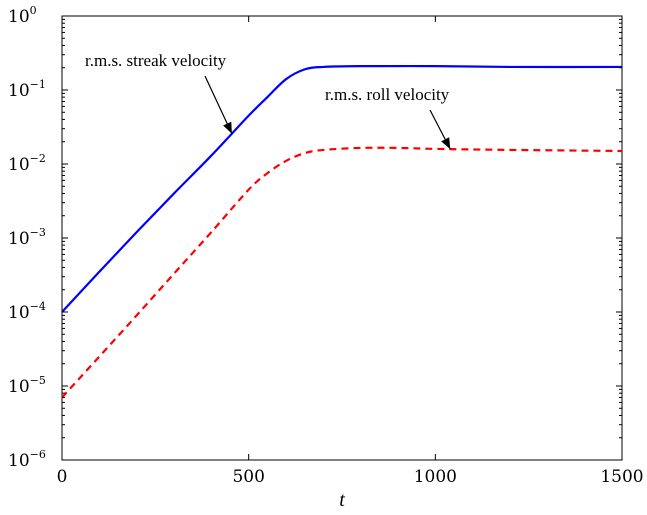 This screenshot has width=647, height=515. I want to click on annotation-label: r.m.s. roll velocity, so click(387, 94).